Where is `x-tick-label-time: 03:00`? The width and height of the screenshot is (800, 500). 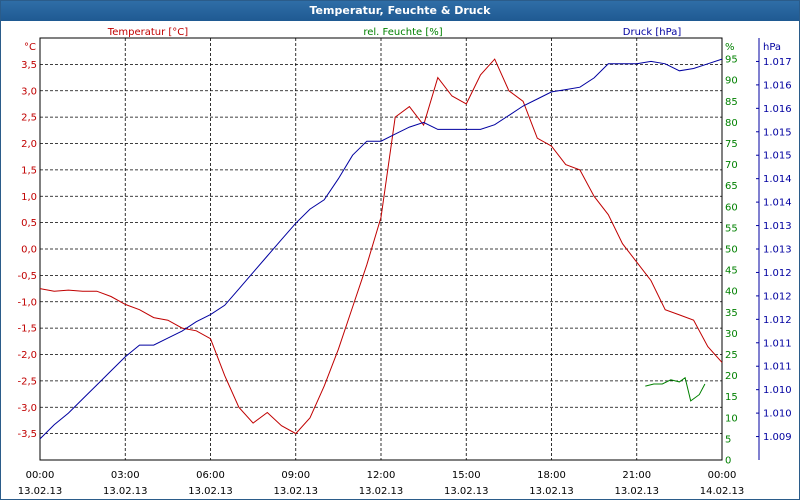 x-tick-label-time: 03:00 is located at coordinates (125, 475).